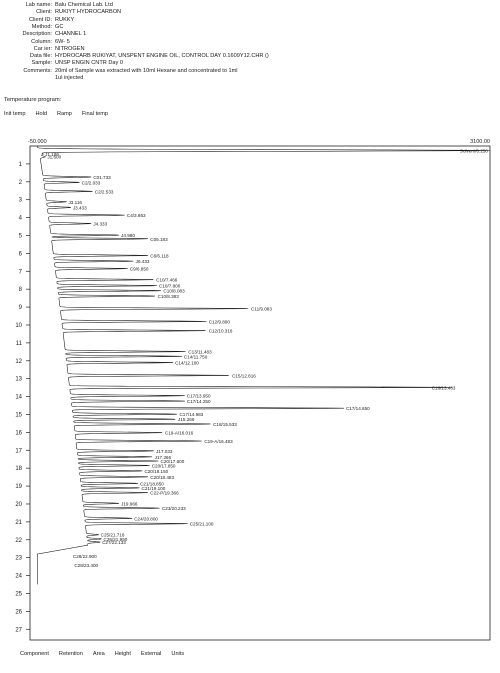 This screenshot has height=673, width=500. What do you see at coordinates (18, 505) in the screenshot?
I see `time-tick-label-20: 20` at bounding box center [18, 505].